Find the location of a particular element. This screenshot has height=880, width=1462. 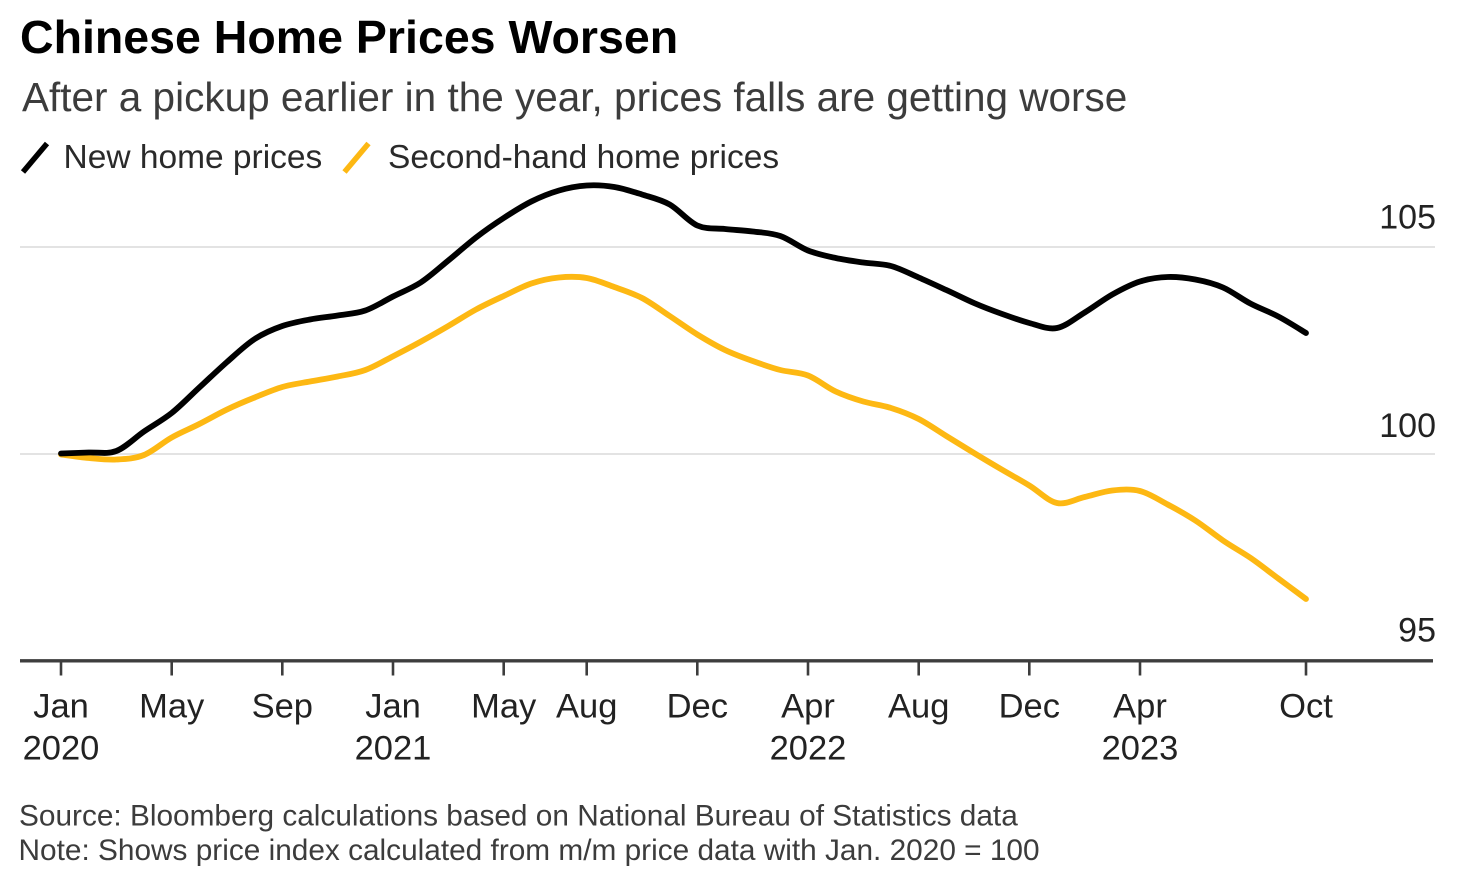

svg-text: 100 is located at coordinates (1407, 426).